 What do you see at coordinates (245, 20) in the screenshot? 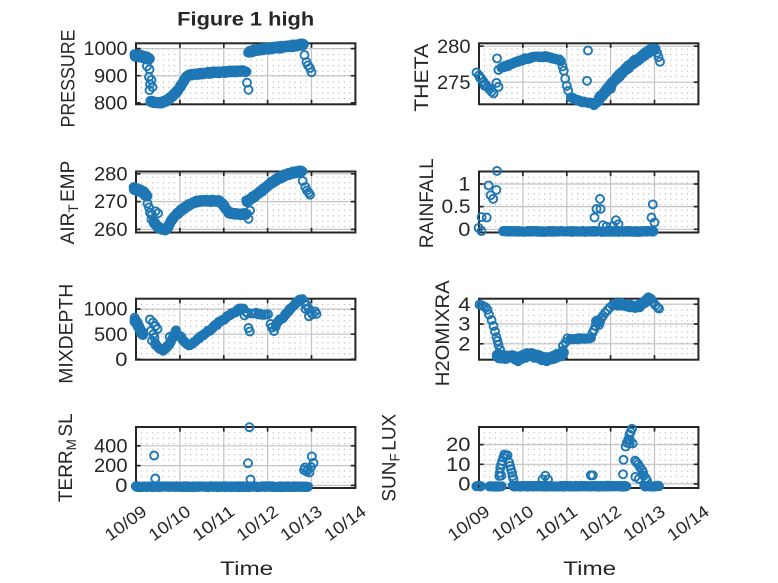
I see `svg-text: Figure 1 high` at bounding box center [245, 20].